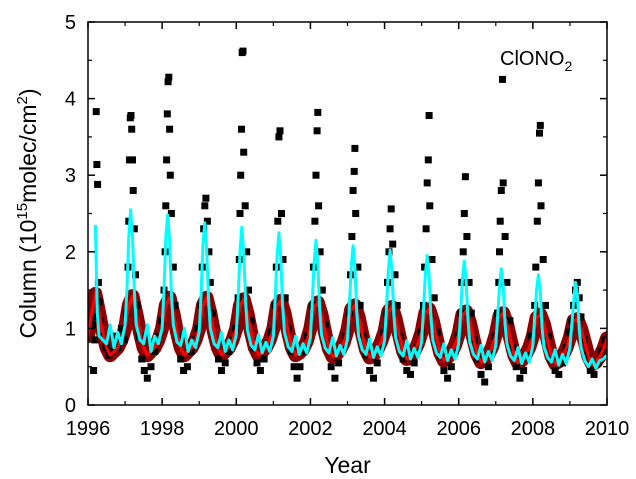  What do you see at coordinates (28, 93) in the screenshot?
I see `y-title-post: )` at bounding box center [28, 93].